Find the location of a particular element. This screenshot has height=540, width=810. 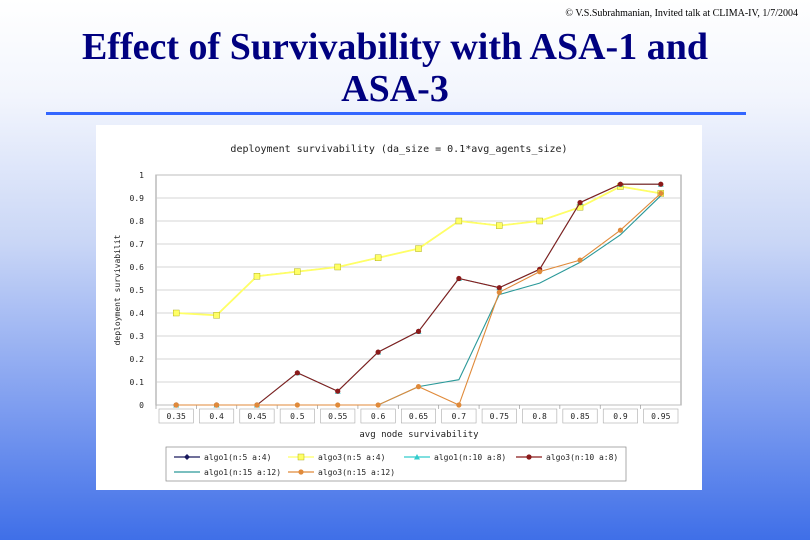

x-tick-label: 0.85 is located at coordinates (579, 416).